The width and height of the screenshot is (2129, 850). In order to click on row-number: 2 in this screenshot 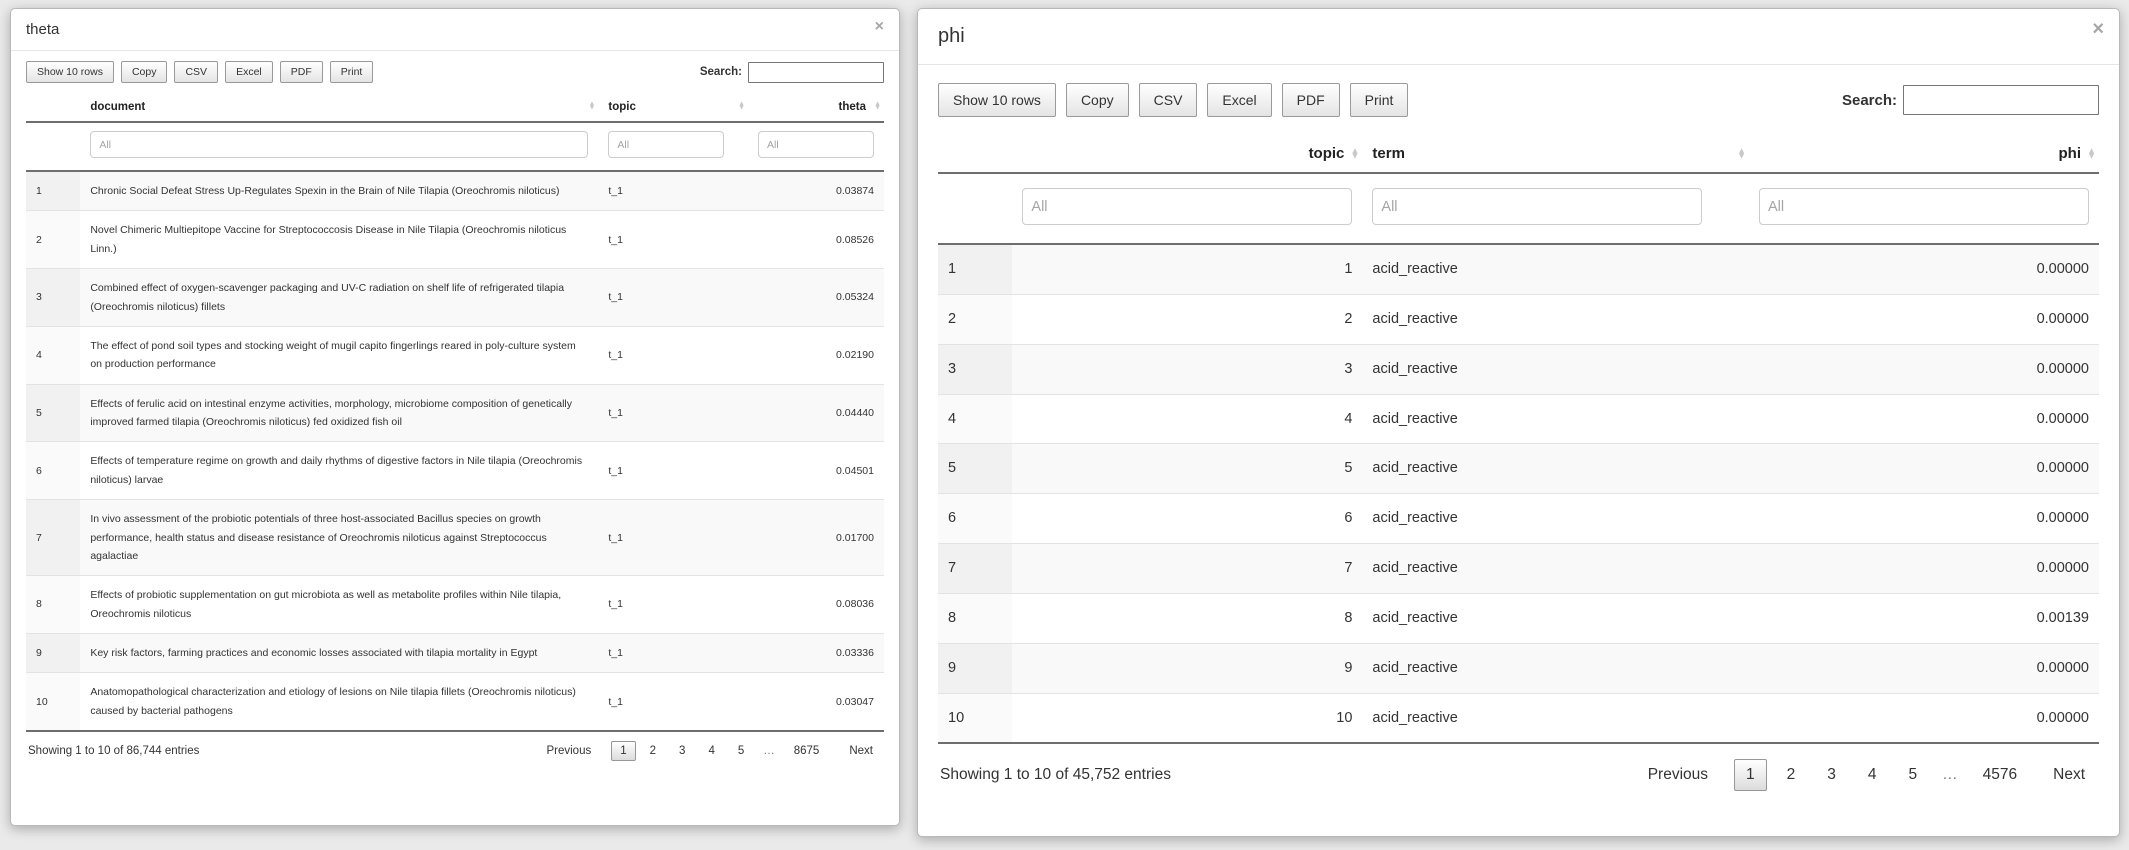, I will do `click(53, 239)`.